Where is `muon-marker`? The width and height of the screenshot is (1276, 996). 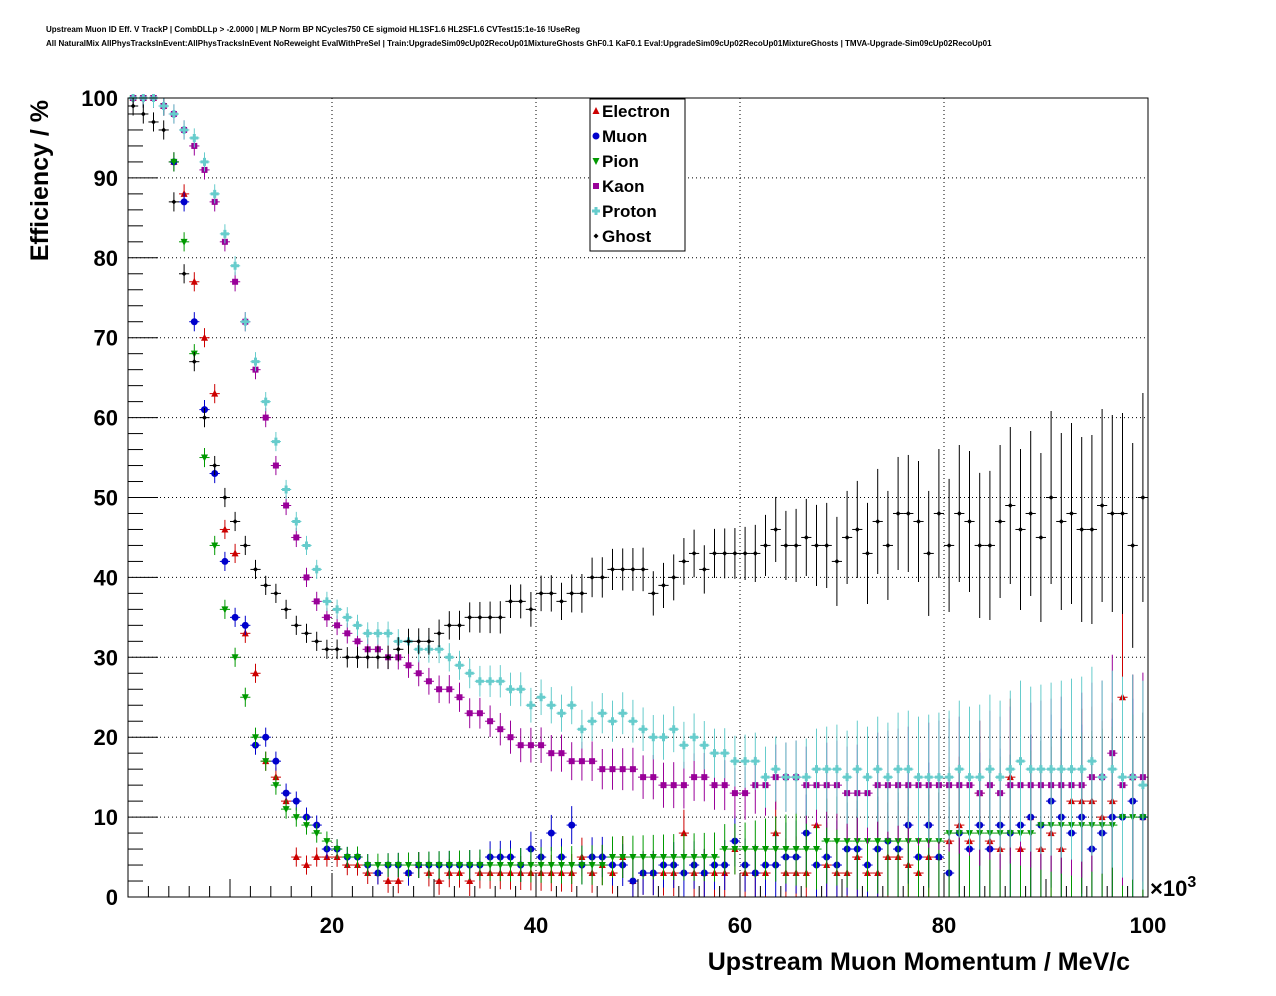
muon-marker is located at coordinates (266, 737).